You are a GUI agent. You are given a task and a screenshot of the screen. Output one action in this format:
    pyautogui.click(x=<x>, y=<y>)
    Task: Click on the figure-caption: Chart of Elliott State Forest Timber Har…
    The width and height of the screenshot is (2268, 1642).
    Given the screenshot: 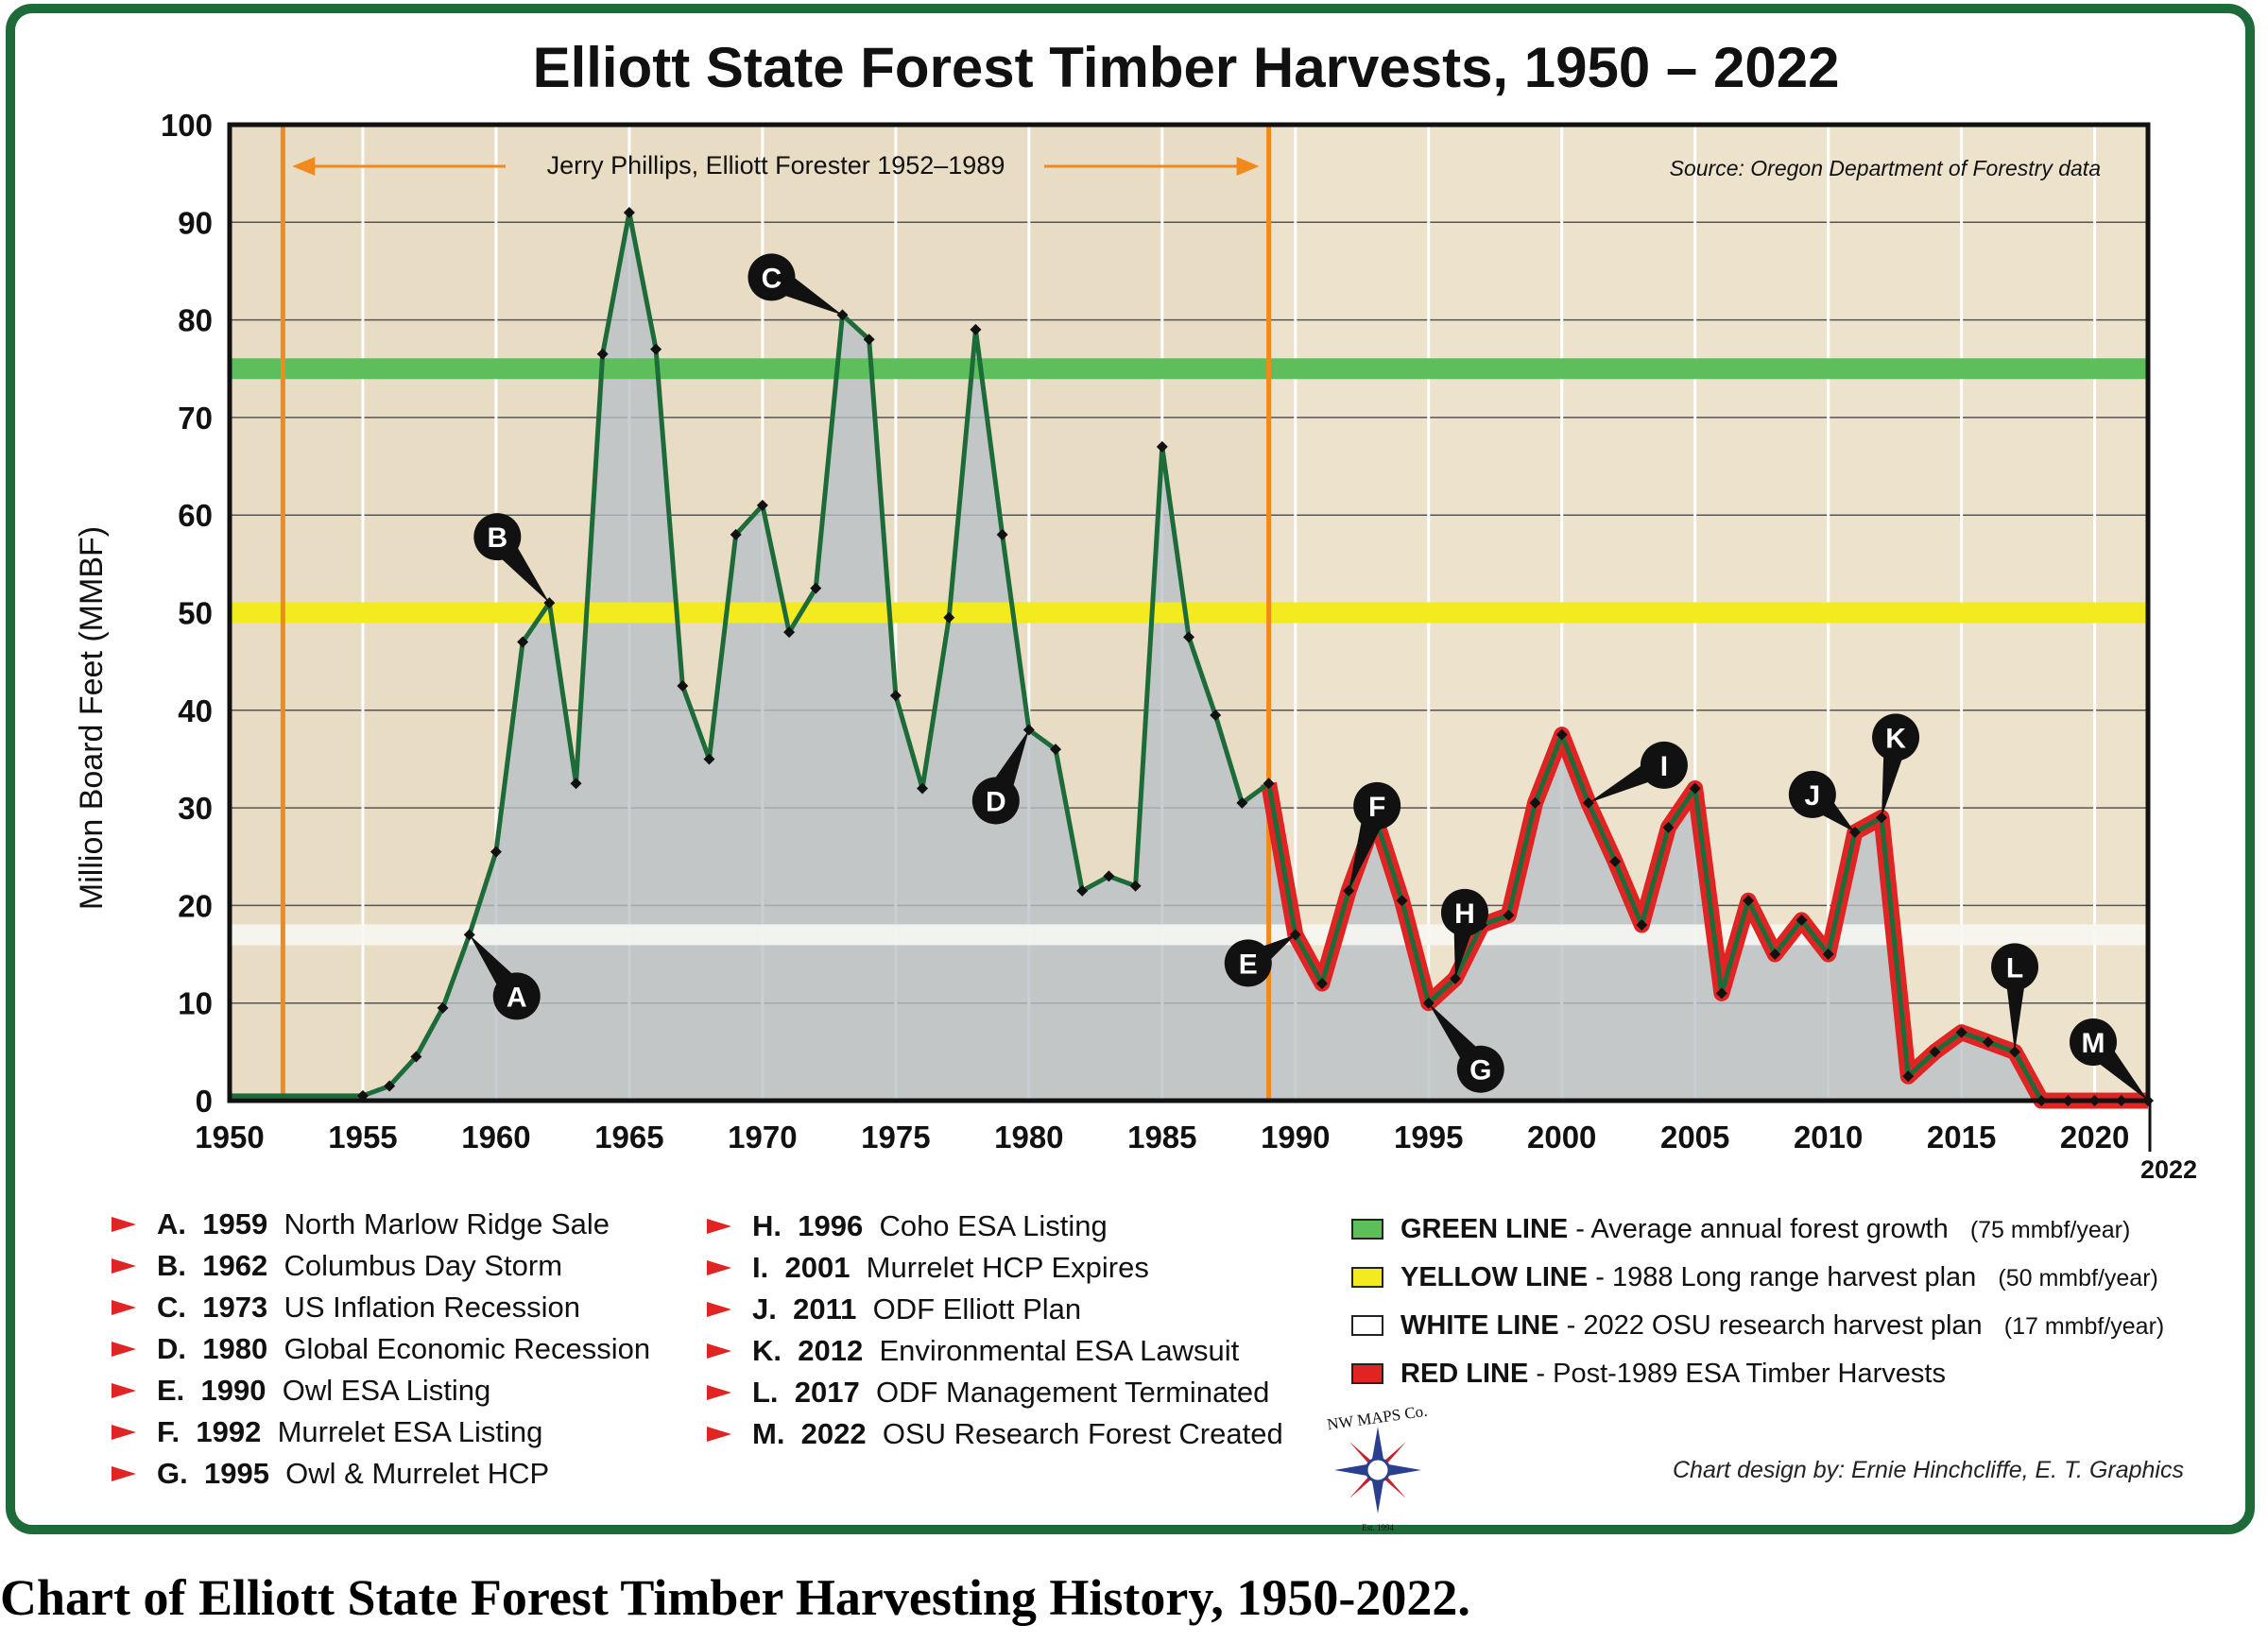 What is the action you would take?
    pyautogui.click(x=735, y=1597)
    